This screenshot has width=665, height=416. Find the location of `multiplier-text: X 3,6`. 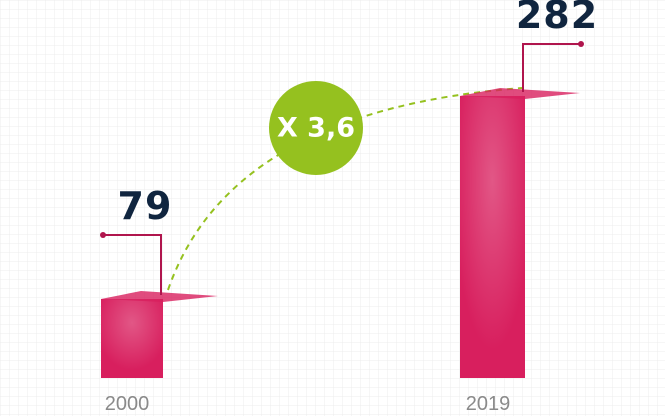

multiplier-text: X 3,6 is located at coordinates (316, 128).